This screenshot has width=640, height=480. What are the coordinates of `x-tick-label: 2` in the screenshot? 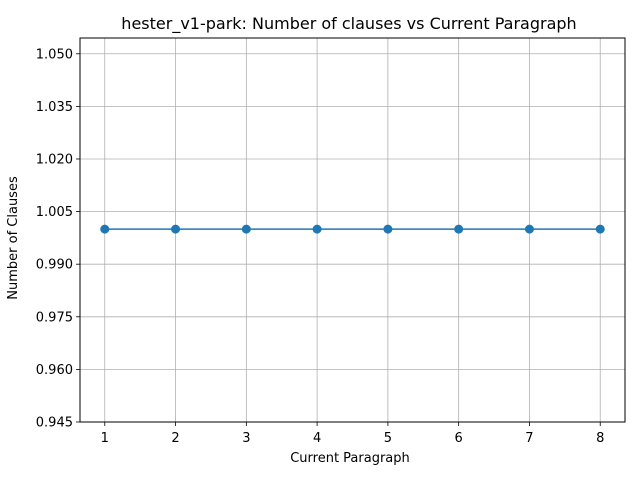 It's located at (175, 438).